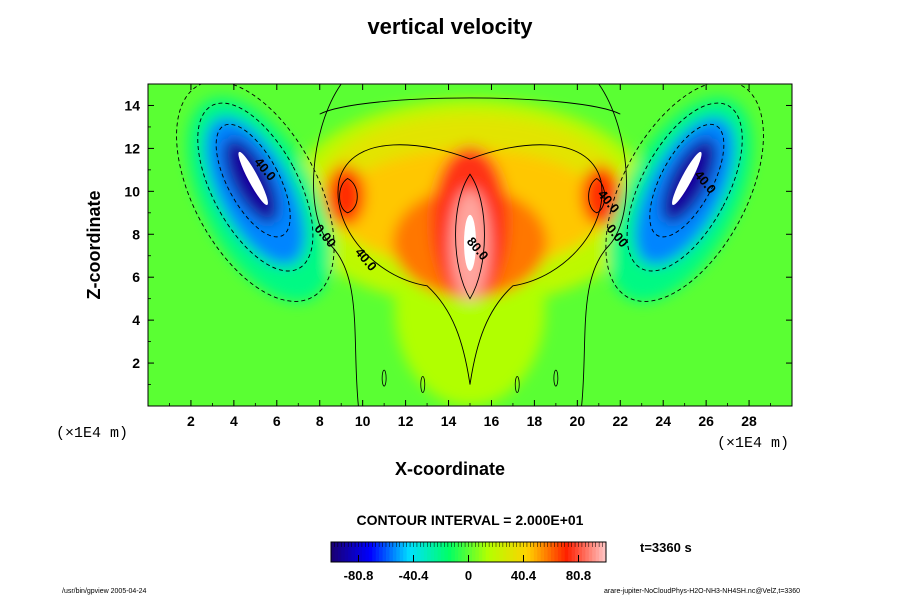  Describe the element at coordinates (666, 547) in the screenshot. I see `time-label: t=3360 s` at that location.